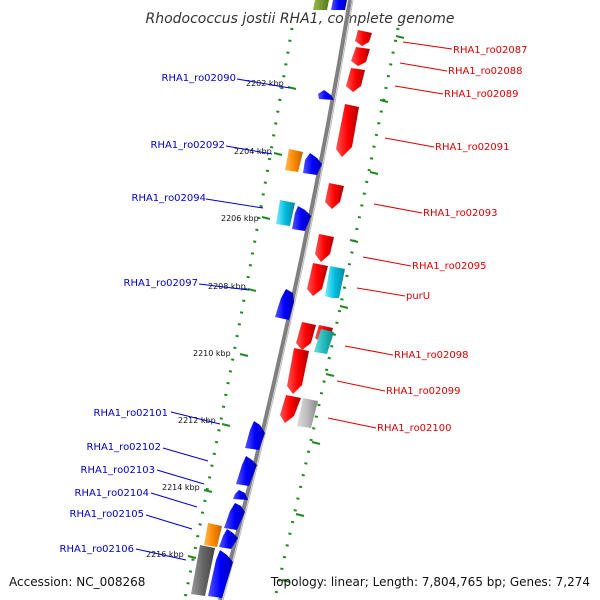 Image resolution: width=600 pixels, height=600 pixels. I want to click on gene-label-right: RHA1_ro02093, so click(460, 213).